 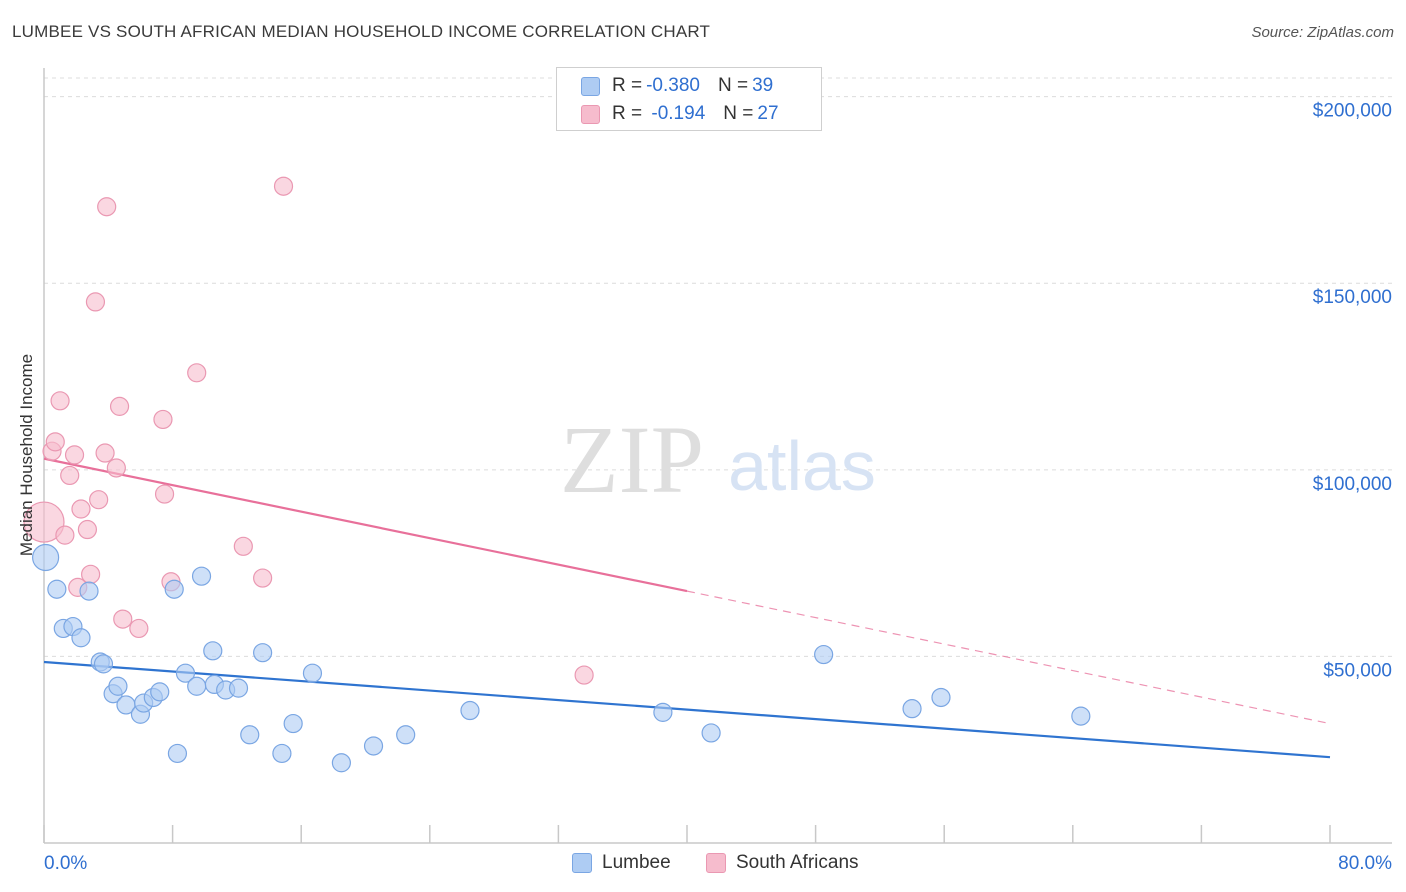 I want to click on legend-n-value: 39, so click(x=763, y=85).